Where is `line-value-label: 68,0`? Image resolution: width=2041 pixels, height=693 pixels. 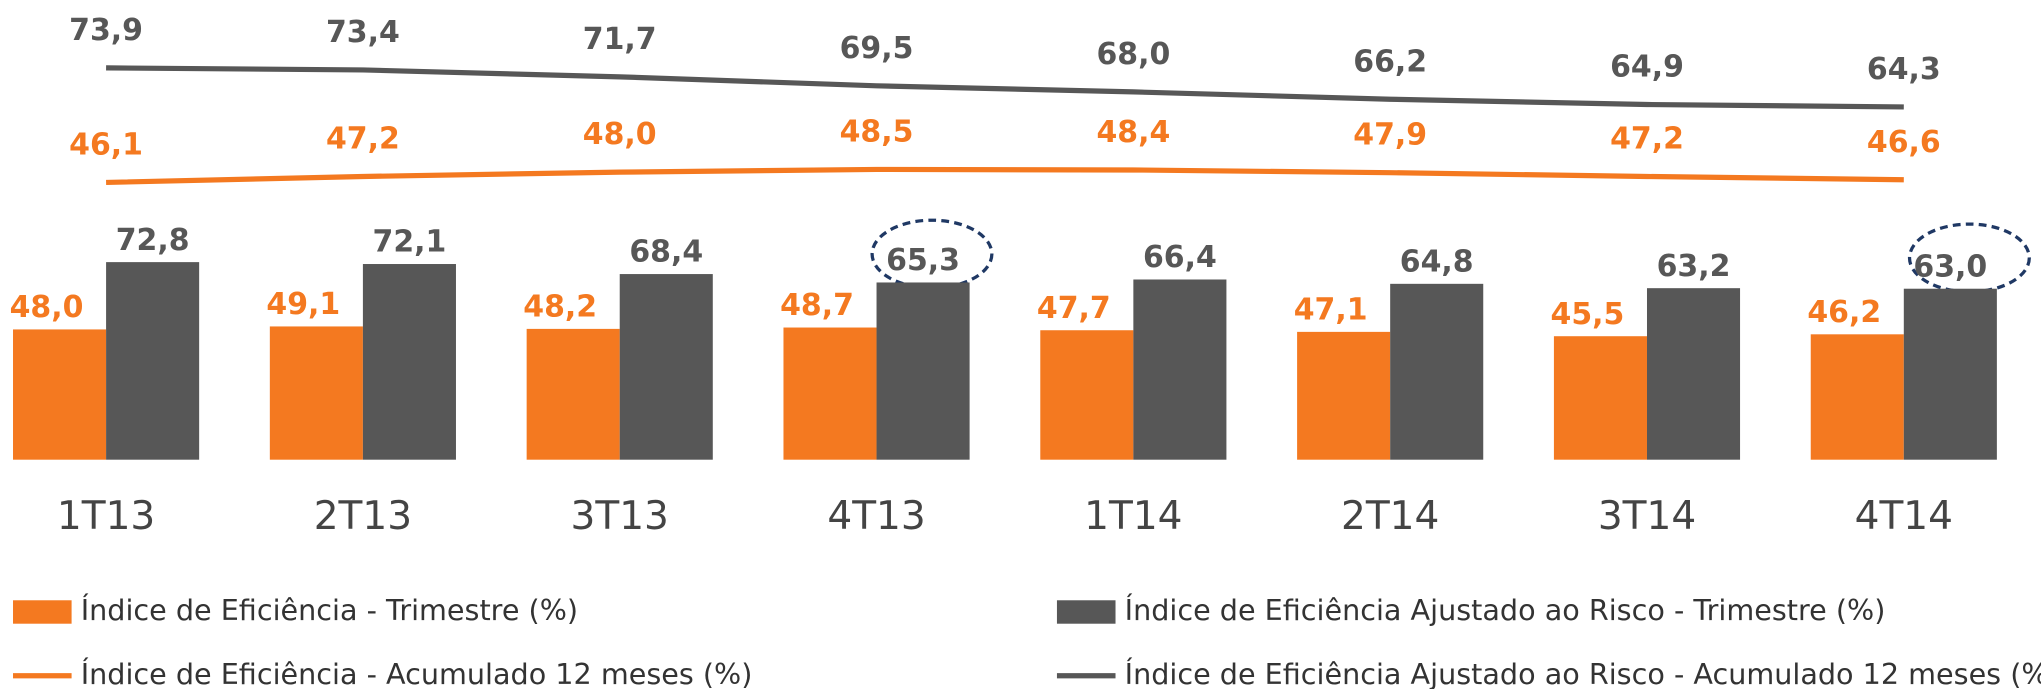 line-value-label: 68,0 is located at coordinates (1133, 54).